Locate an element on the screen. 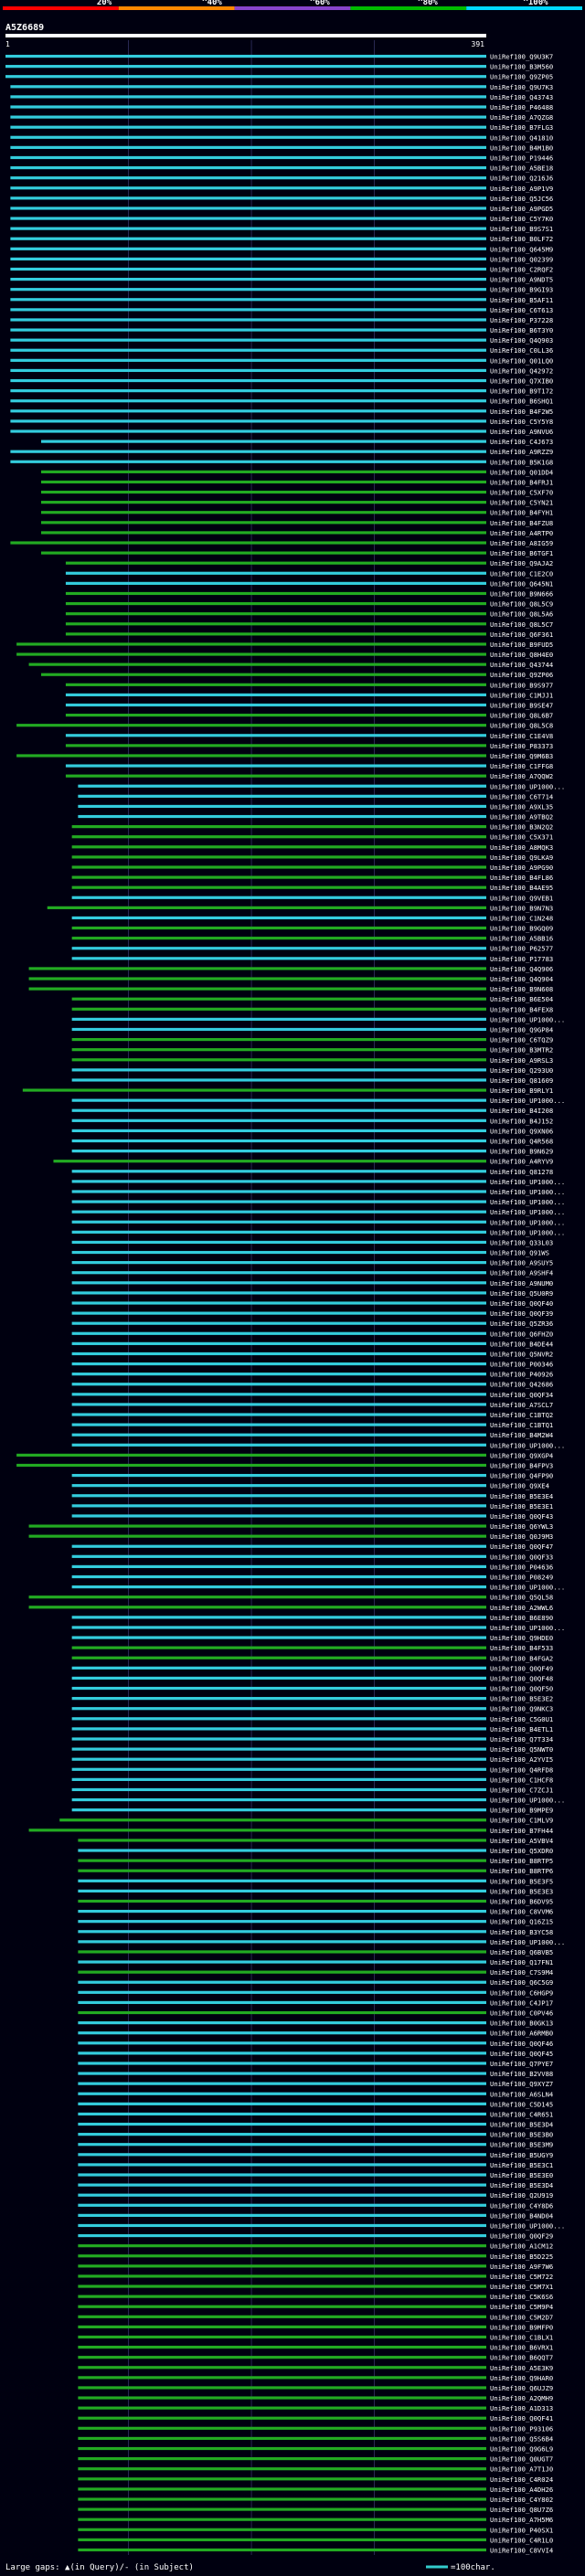 Image resolution: width=585 pixels, height=2576 pixels. hit-label: UniRef100_Q5XDR0 is located at coordinates (521, 1851).